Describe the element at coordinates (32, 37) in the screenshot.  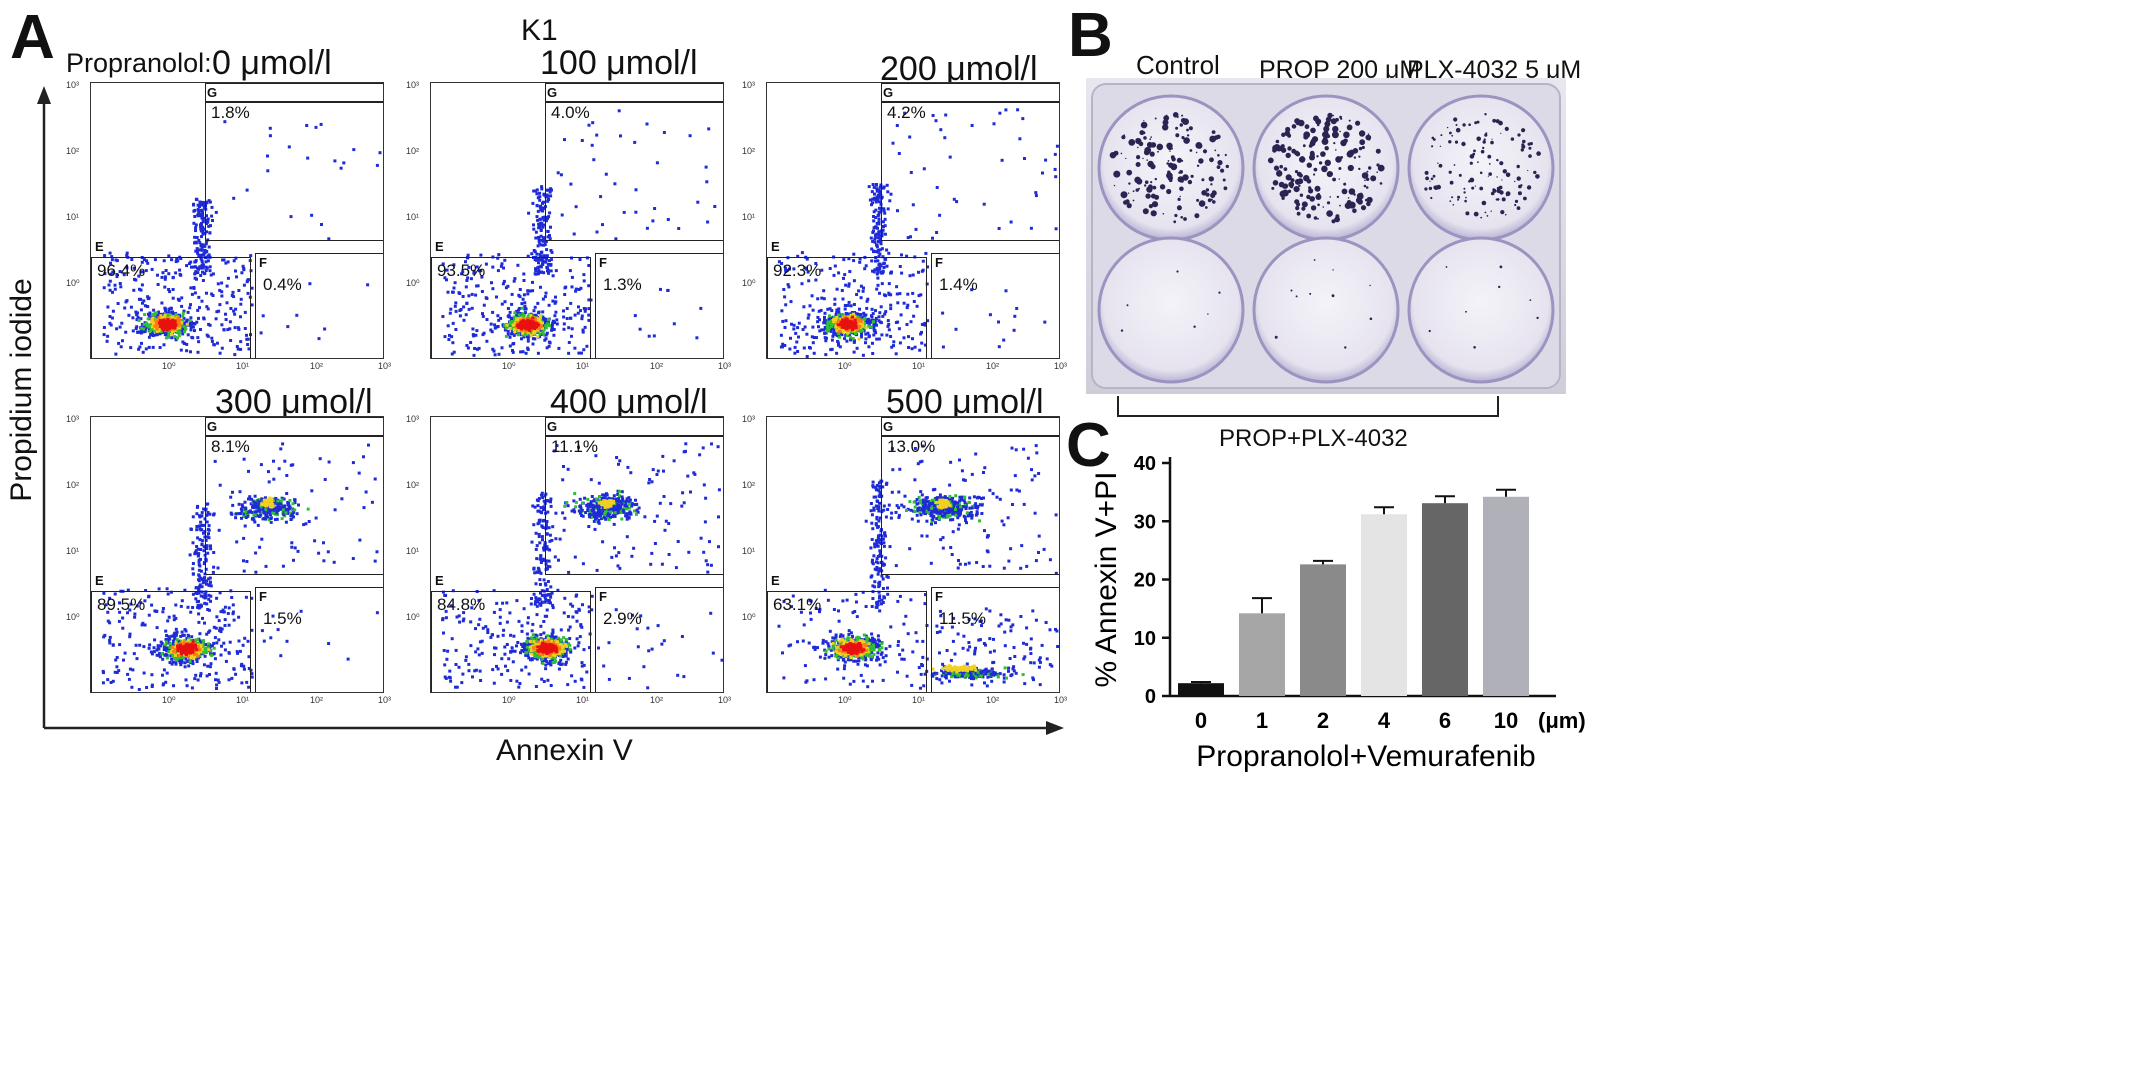
I see `panel-a-label: A` at that location.